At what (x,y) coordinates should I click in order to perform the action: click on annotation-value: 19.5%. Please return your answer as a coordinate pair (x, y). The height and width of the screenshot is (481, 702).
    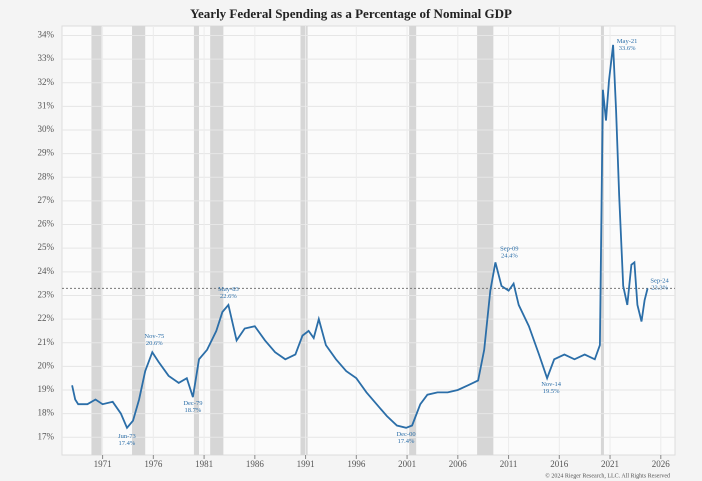
    Looking at the image, I should click on (551, 391).